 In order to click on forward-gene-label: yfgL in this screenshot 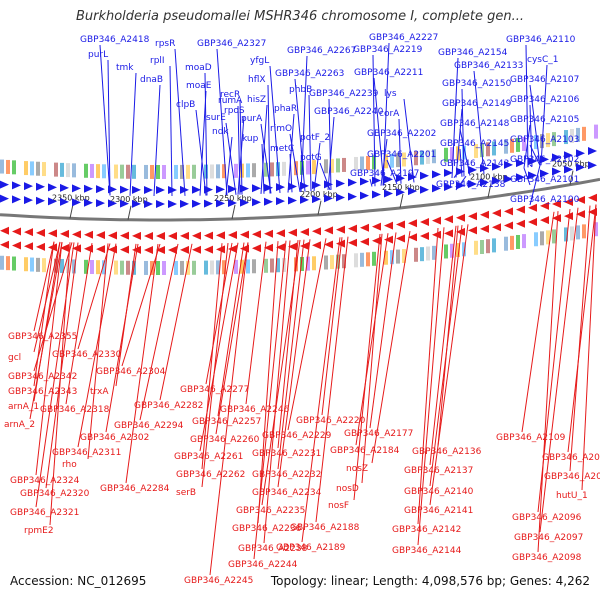, I will do `click(259, 61)`.